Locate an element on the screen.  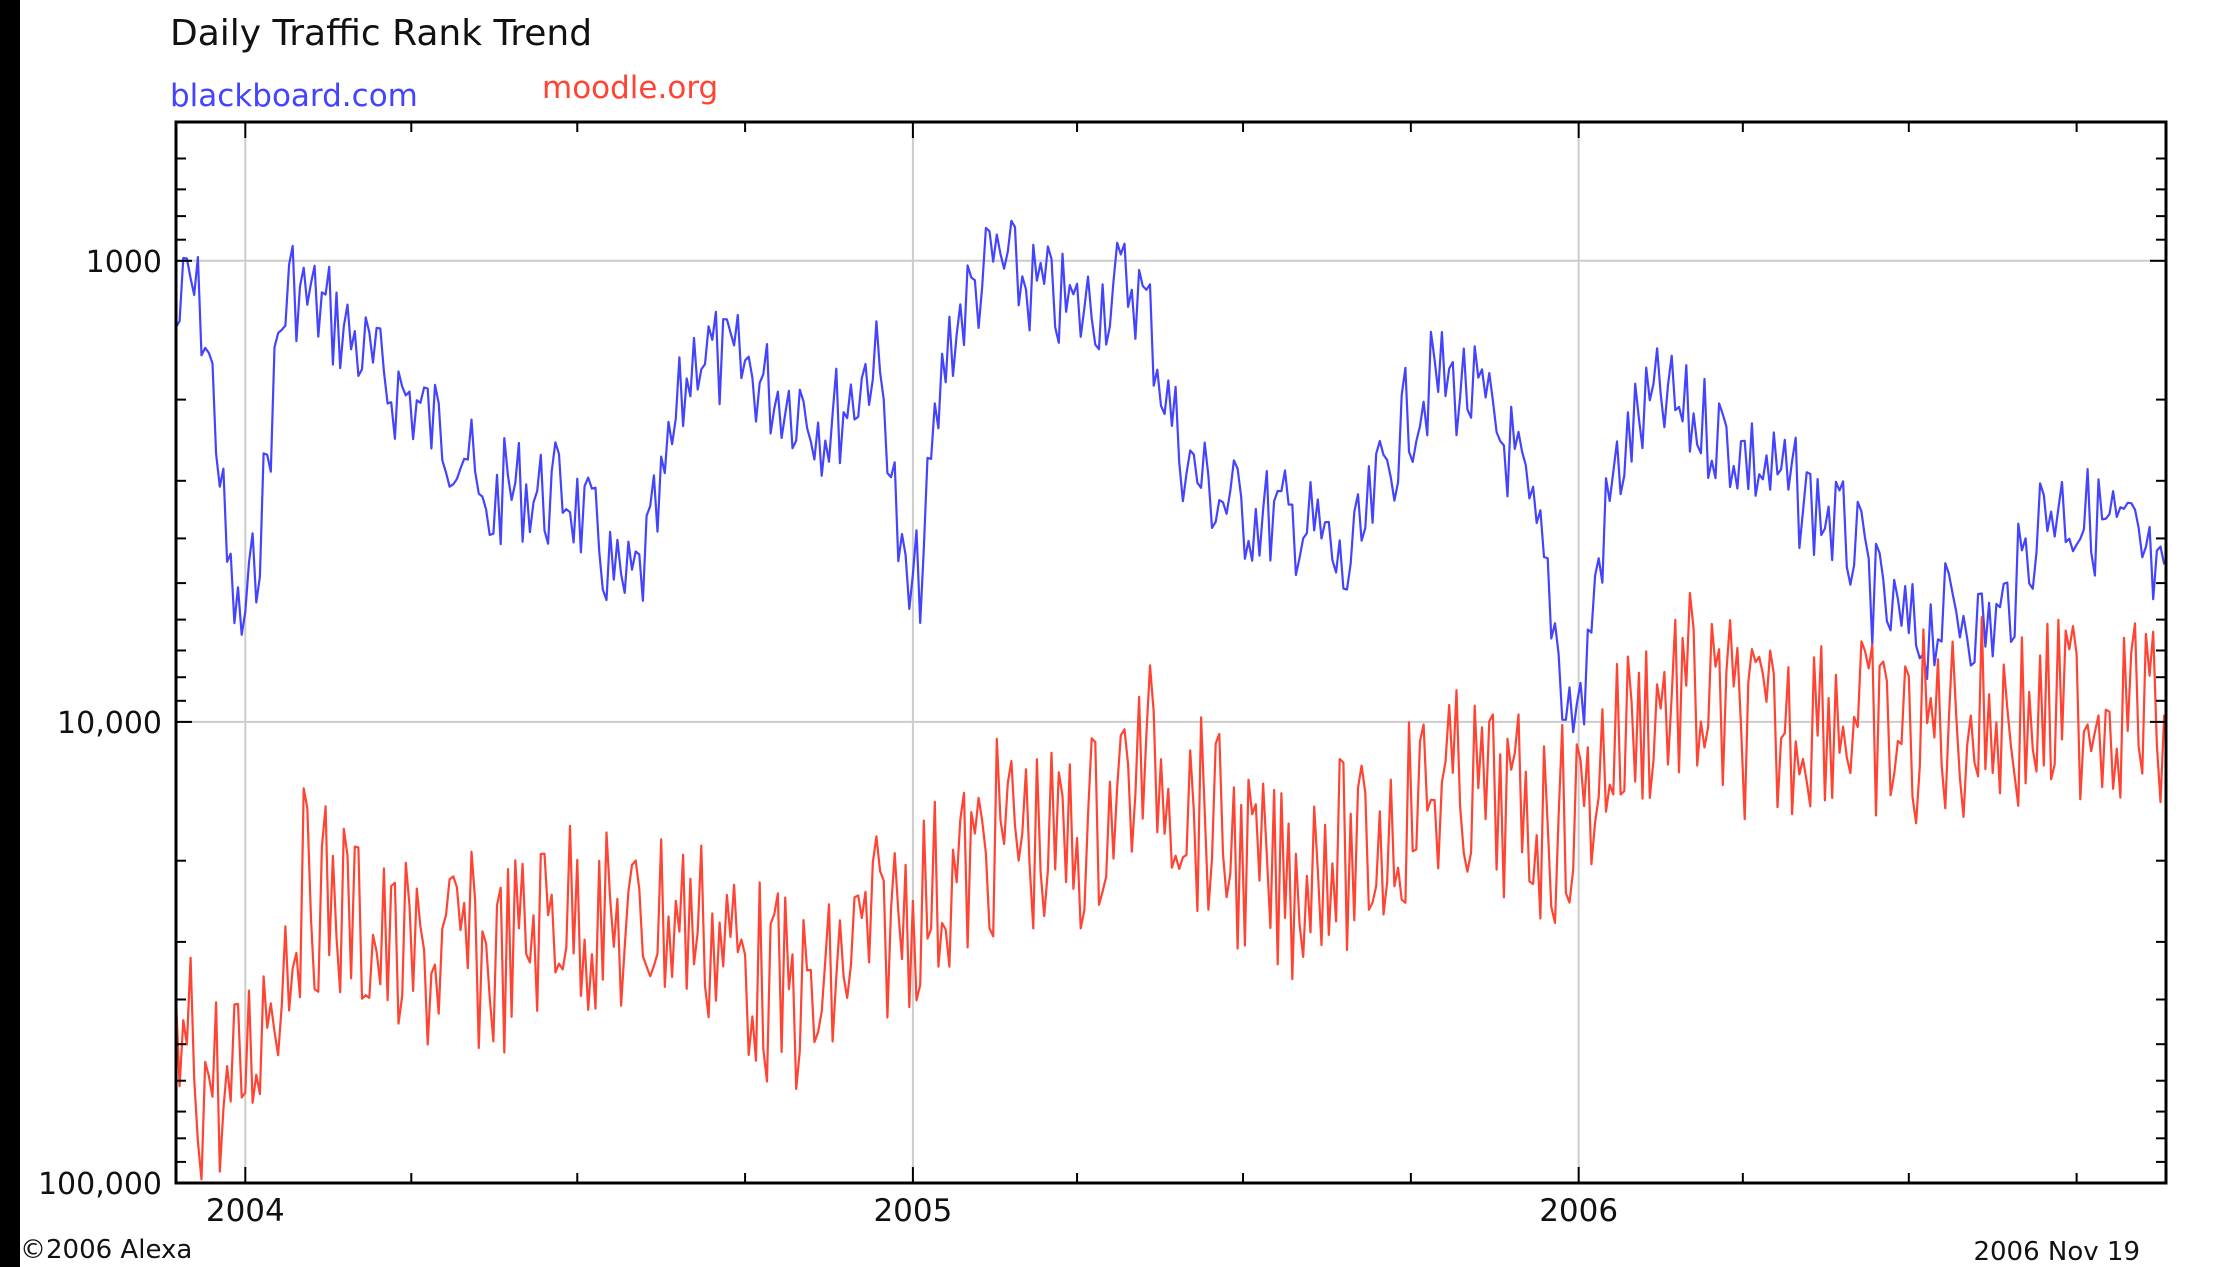
y-tick-label: 100,000 is located at coordinates (100, 1184).